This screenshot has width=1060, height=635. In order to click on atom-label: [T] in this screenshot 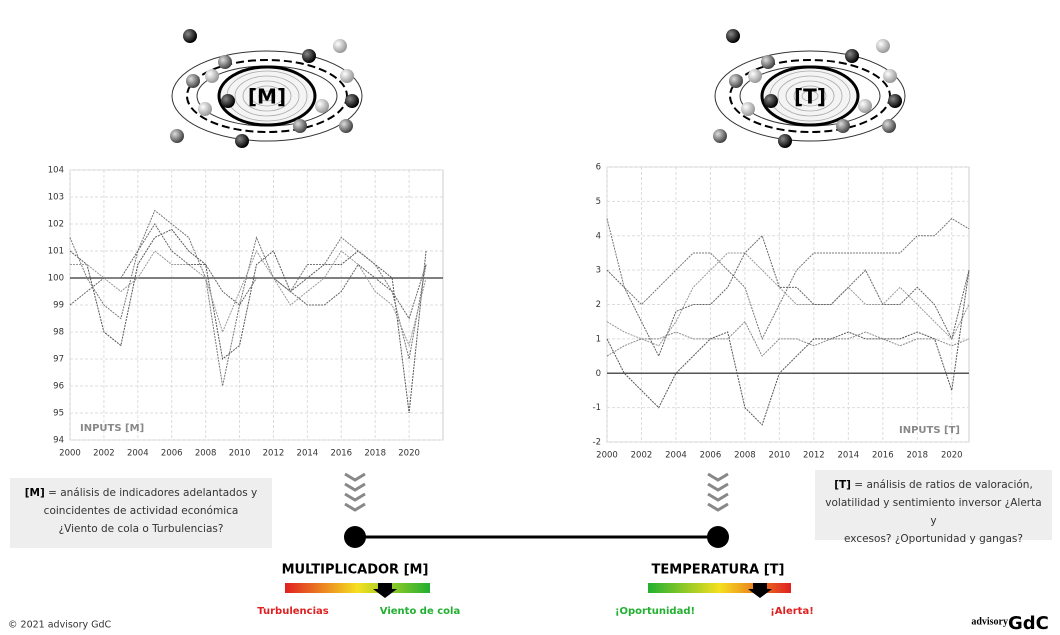, I will do `click(810, 97)`.